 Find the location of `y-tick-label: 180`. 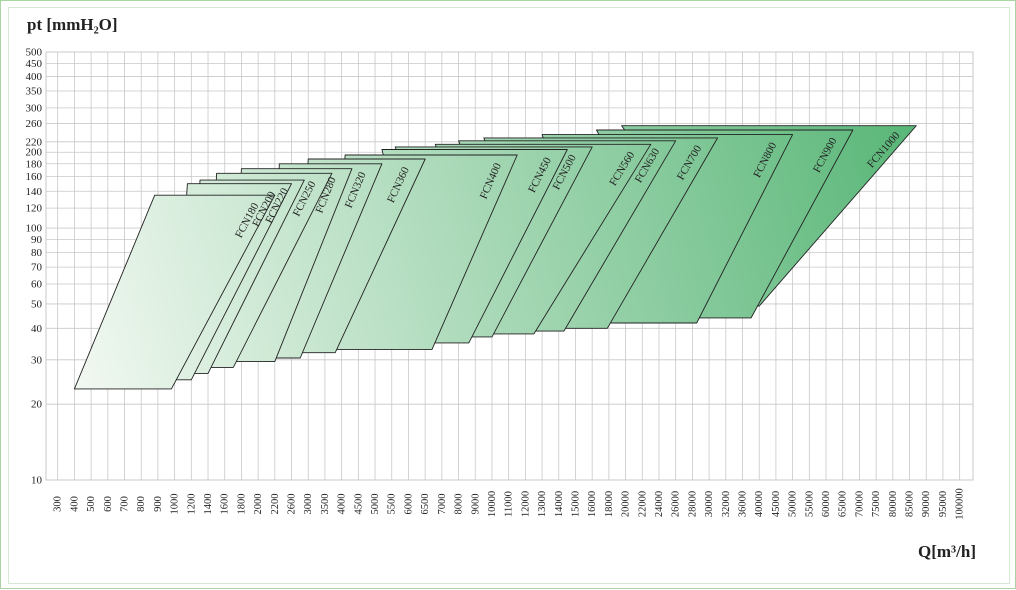

y-tick-label: 180 is located at coordinates (34, 164).